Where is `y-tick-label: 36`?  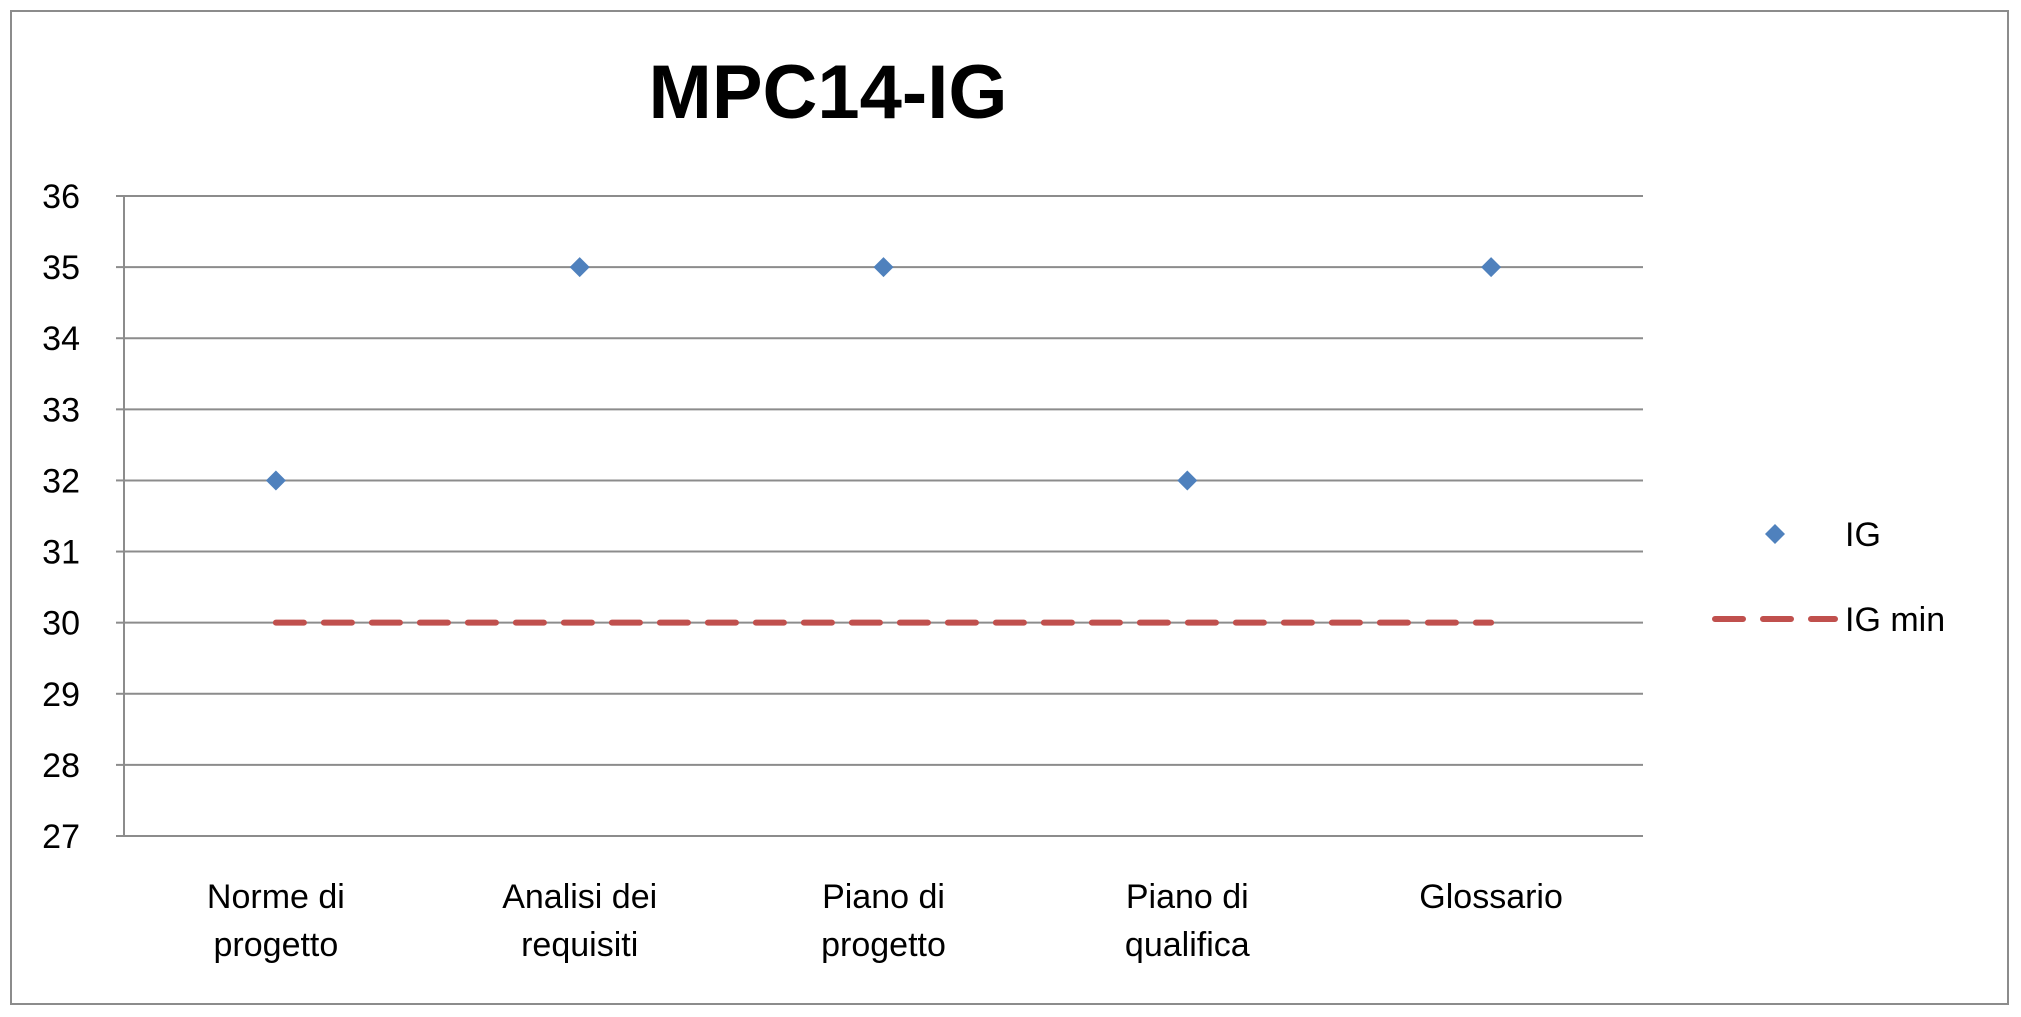
y-tick-label: 36 is located at coordinates (61, 197).